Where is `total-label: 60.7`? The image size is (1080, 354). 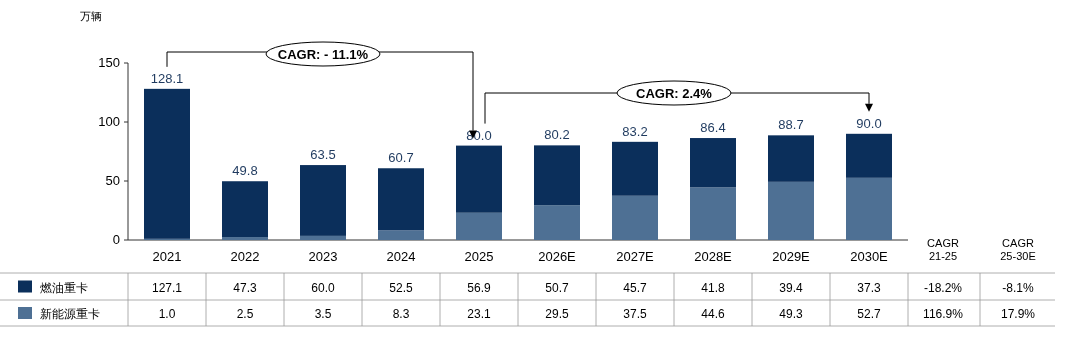 total-label: 60.7 is located at coordinates (401, 158).